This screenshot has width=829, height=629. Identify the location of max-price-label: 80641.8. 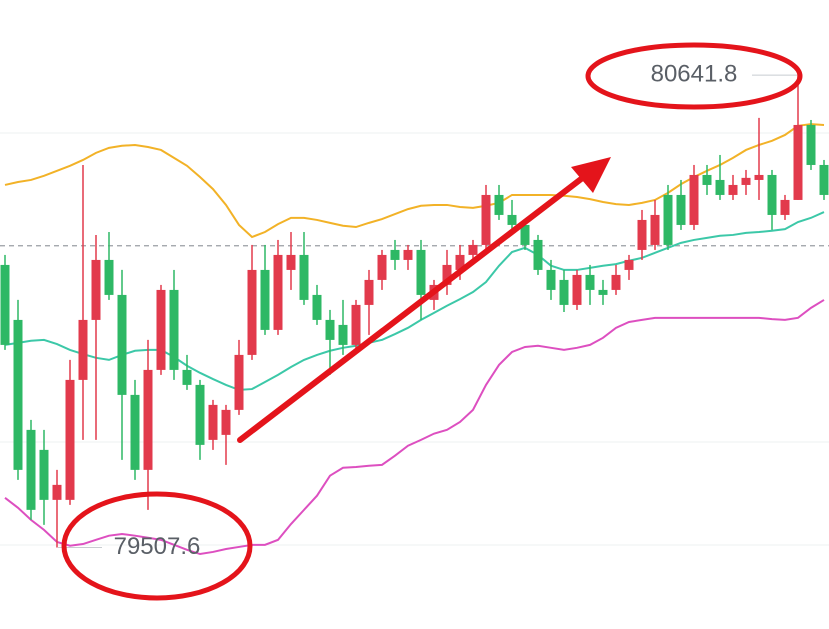
(694, 73).